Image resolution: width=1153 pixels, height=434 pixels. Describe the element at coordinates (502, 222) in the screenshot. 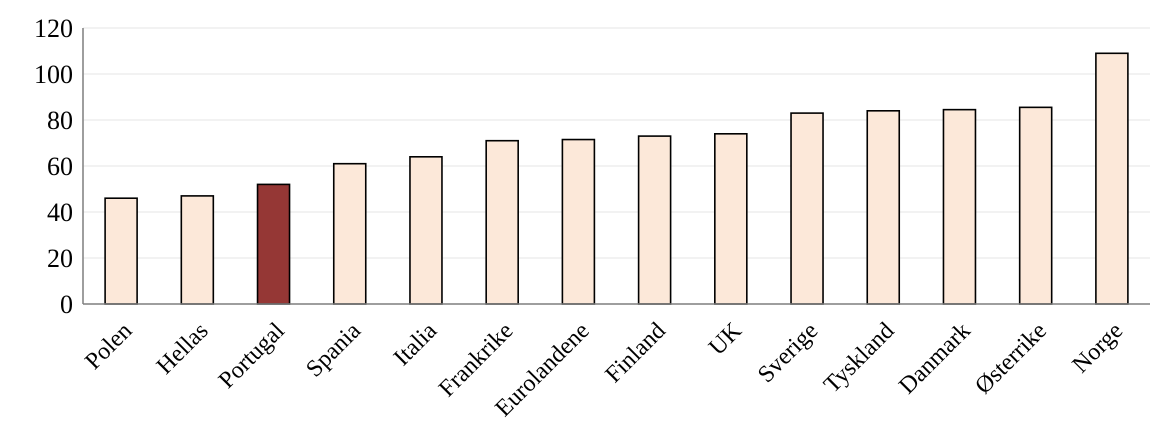

I see `bar-frankrike` at that location.